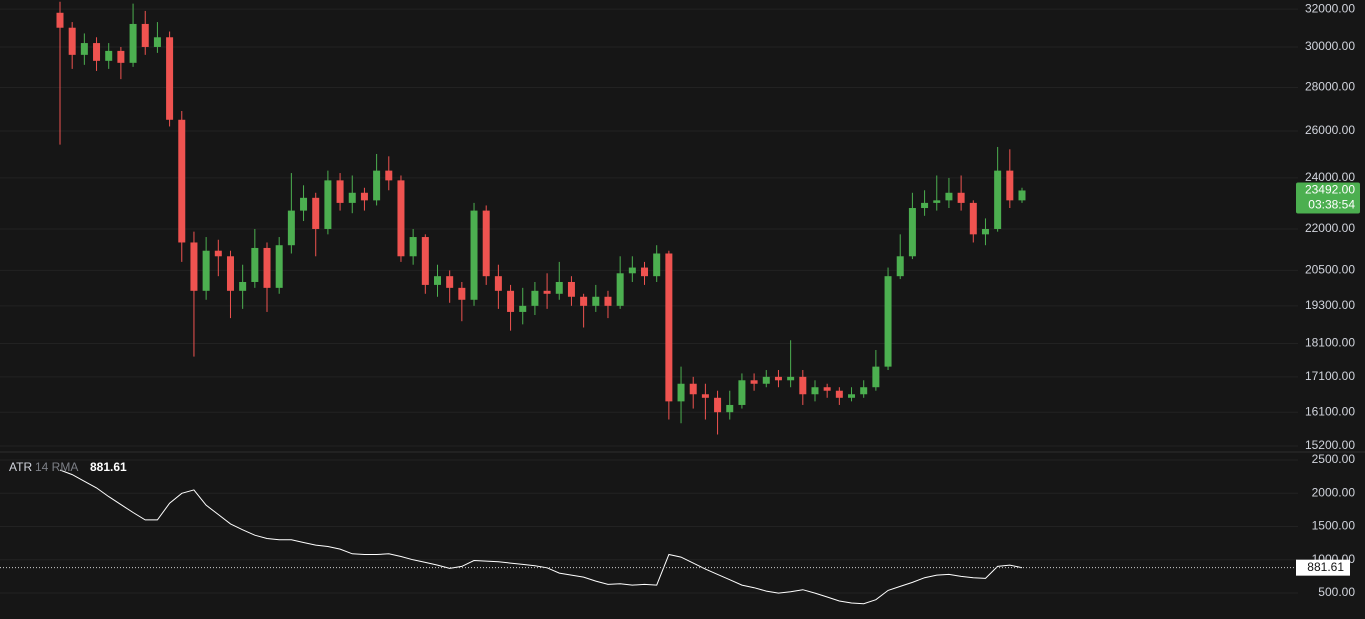 The width and height of the screenshot is (1365, 619). What do you see at coordinates (108, 467) in the screenshot?
I see `indicator-value: 881.61` at bounding box center [108, 467].